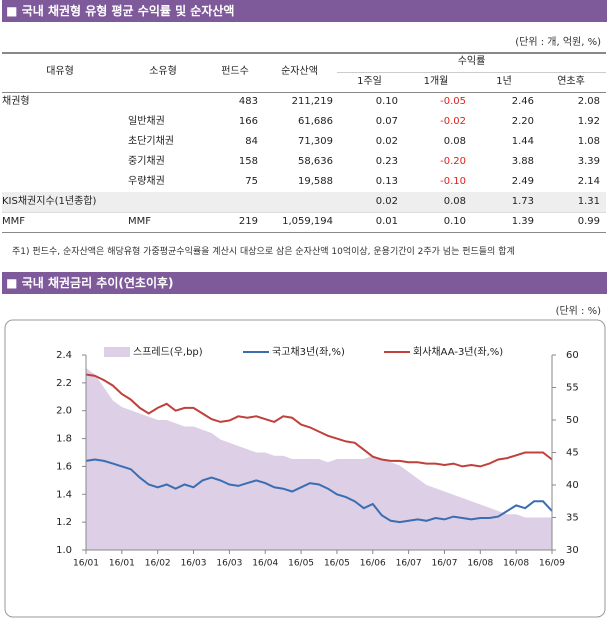 The height and width of the screenshot is (619, 609). Describe the element at coordinates (163, 71) in the screenshot. I see `column-header: 소유형` at that location.